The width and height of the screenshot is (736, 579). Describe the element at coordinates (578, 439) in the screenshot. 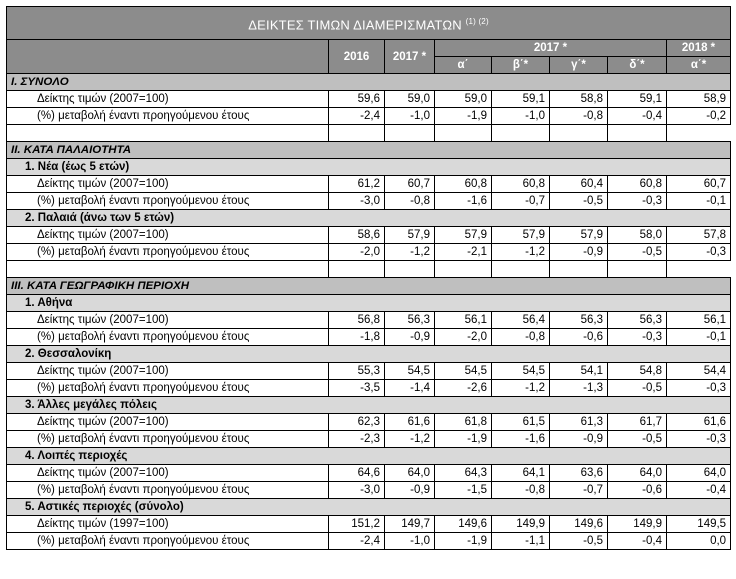

I see `value-cell: -0,9` at that location.